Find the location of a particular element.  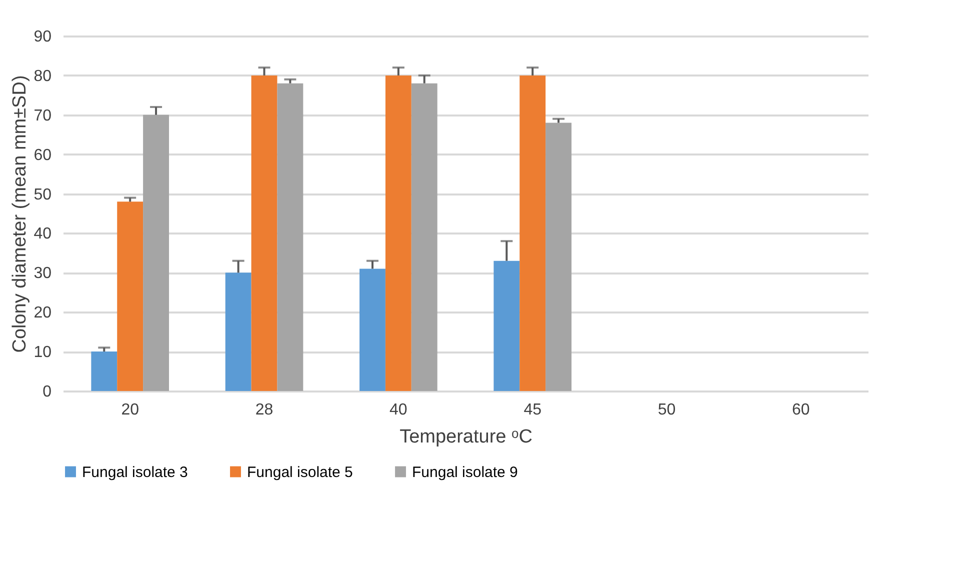

legend-label: Fungal isolate 5 is located at coordinates (300, 472).